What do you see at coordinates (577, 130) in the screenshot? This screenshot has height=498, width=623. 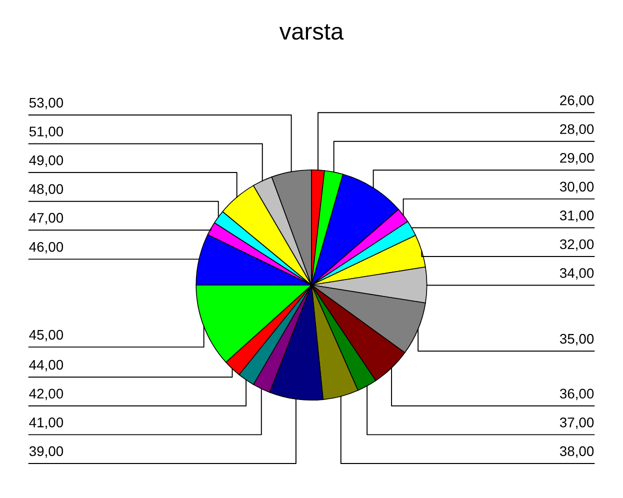 I see `slice-label: 28,00` at bounding box center [577, 130].